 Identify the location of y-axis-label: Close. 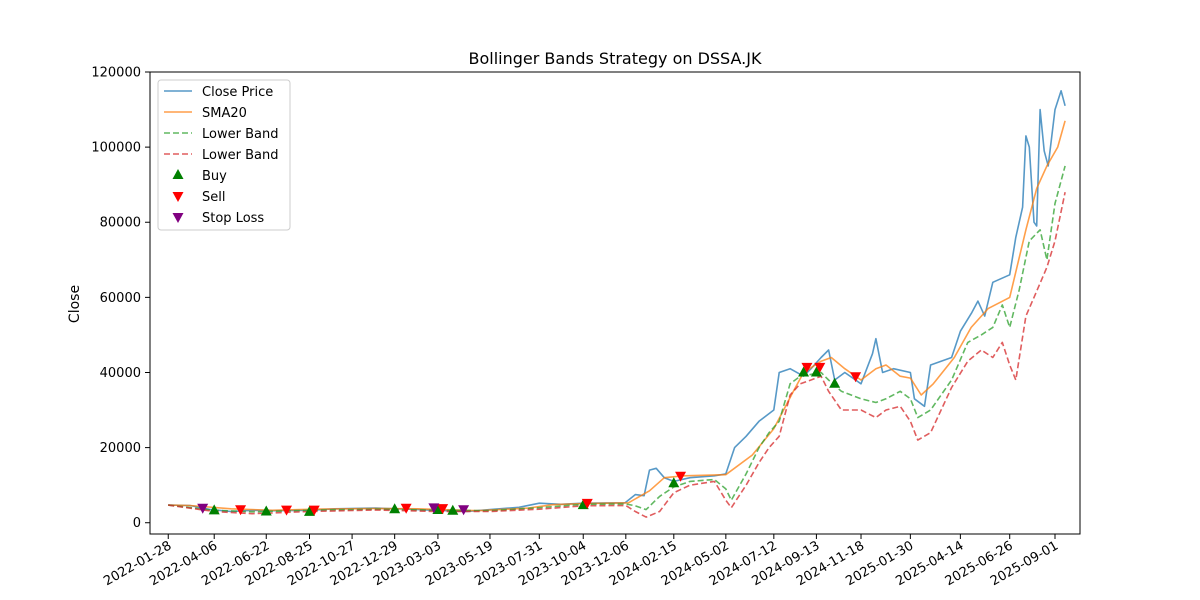
(75, 304).